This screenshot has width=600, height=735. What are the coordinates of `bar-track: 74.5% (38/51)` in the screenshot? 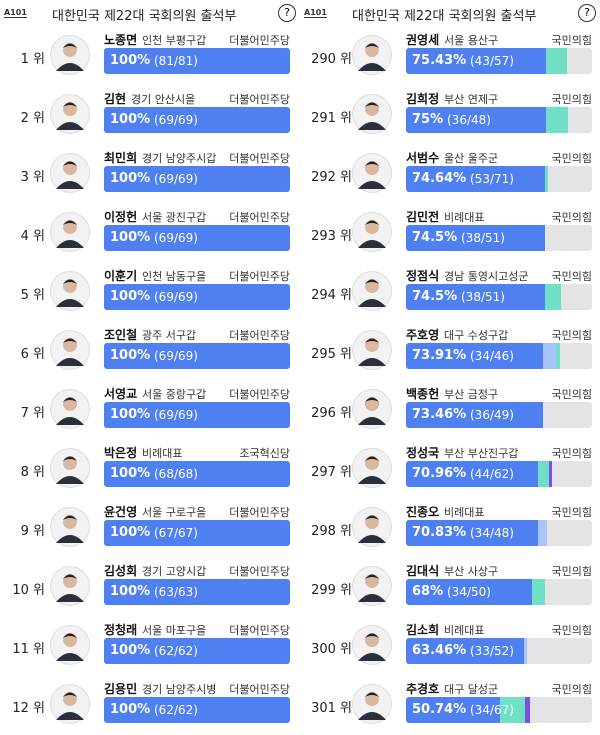 It's located at (499, 297).